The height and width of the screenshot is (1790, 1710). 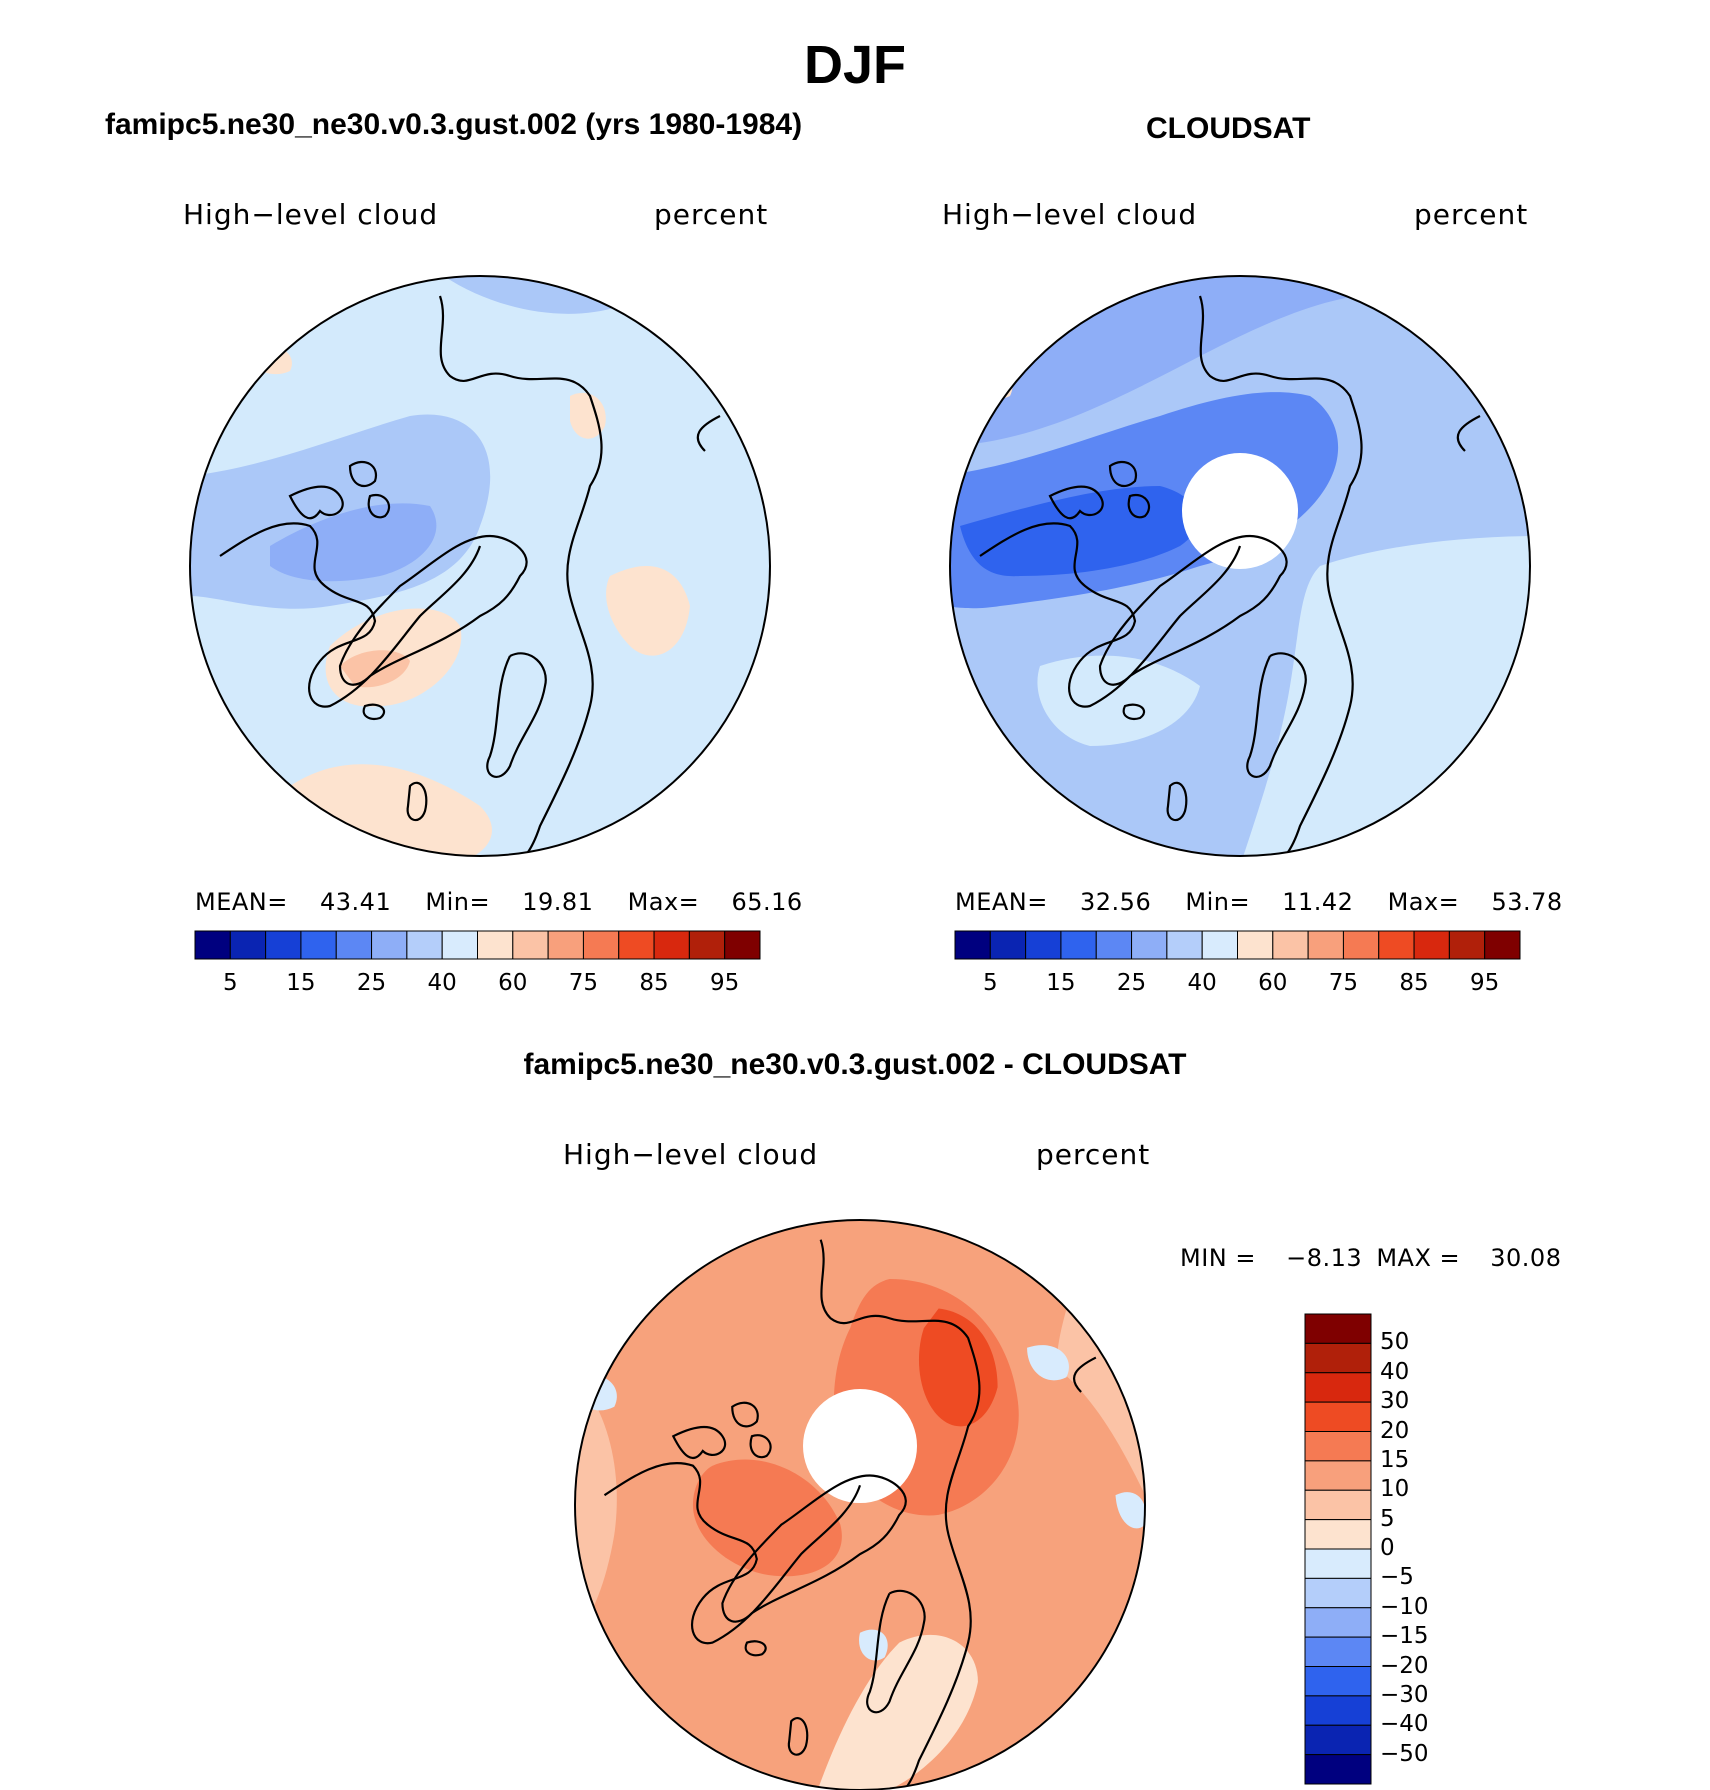 I want to click on diff-coastline-scandinavia, so click(x=896, y=1651).